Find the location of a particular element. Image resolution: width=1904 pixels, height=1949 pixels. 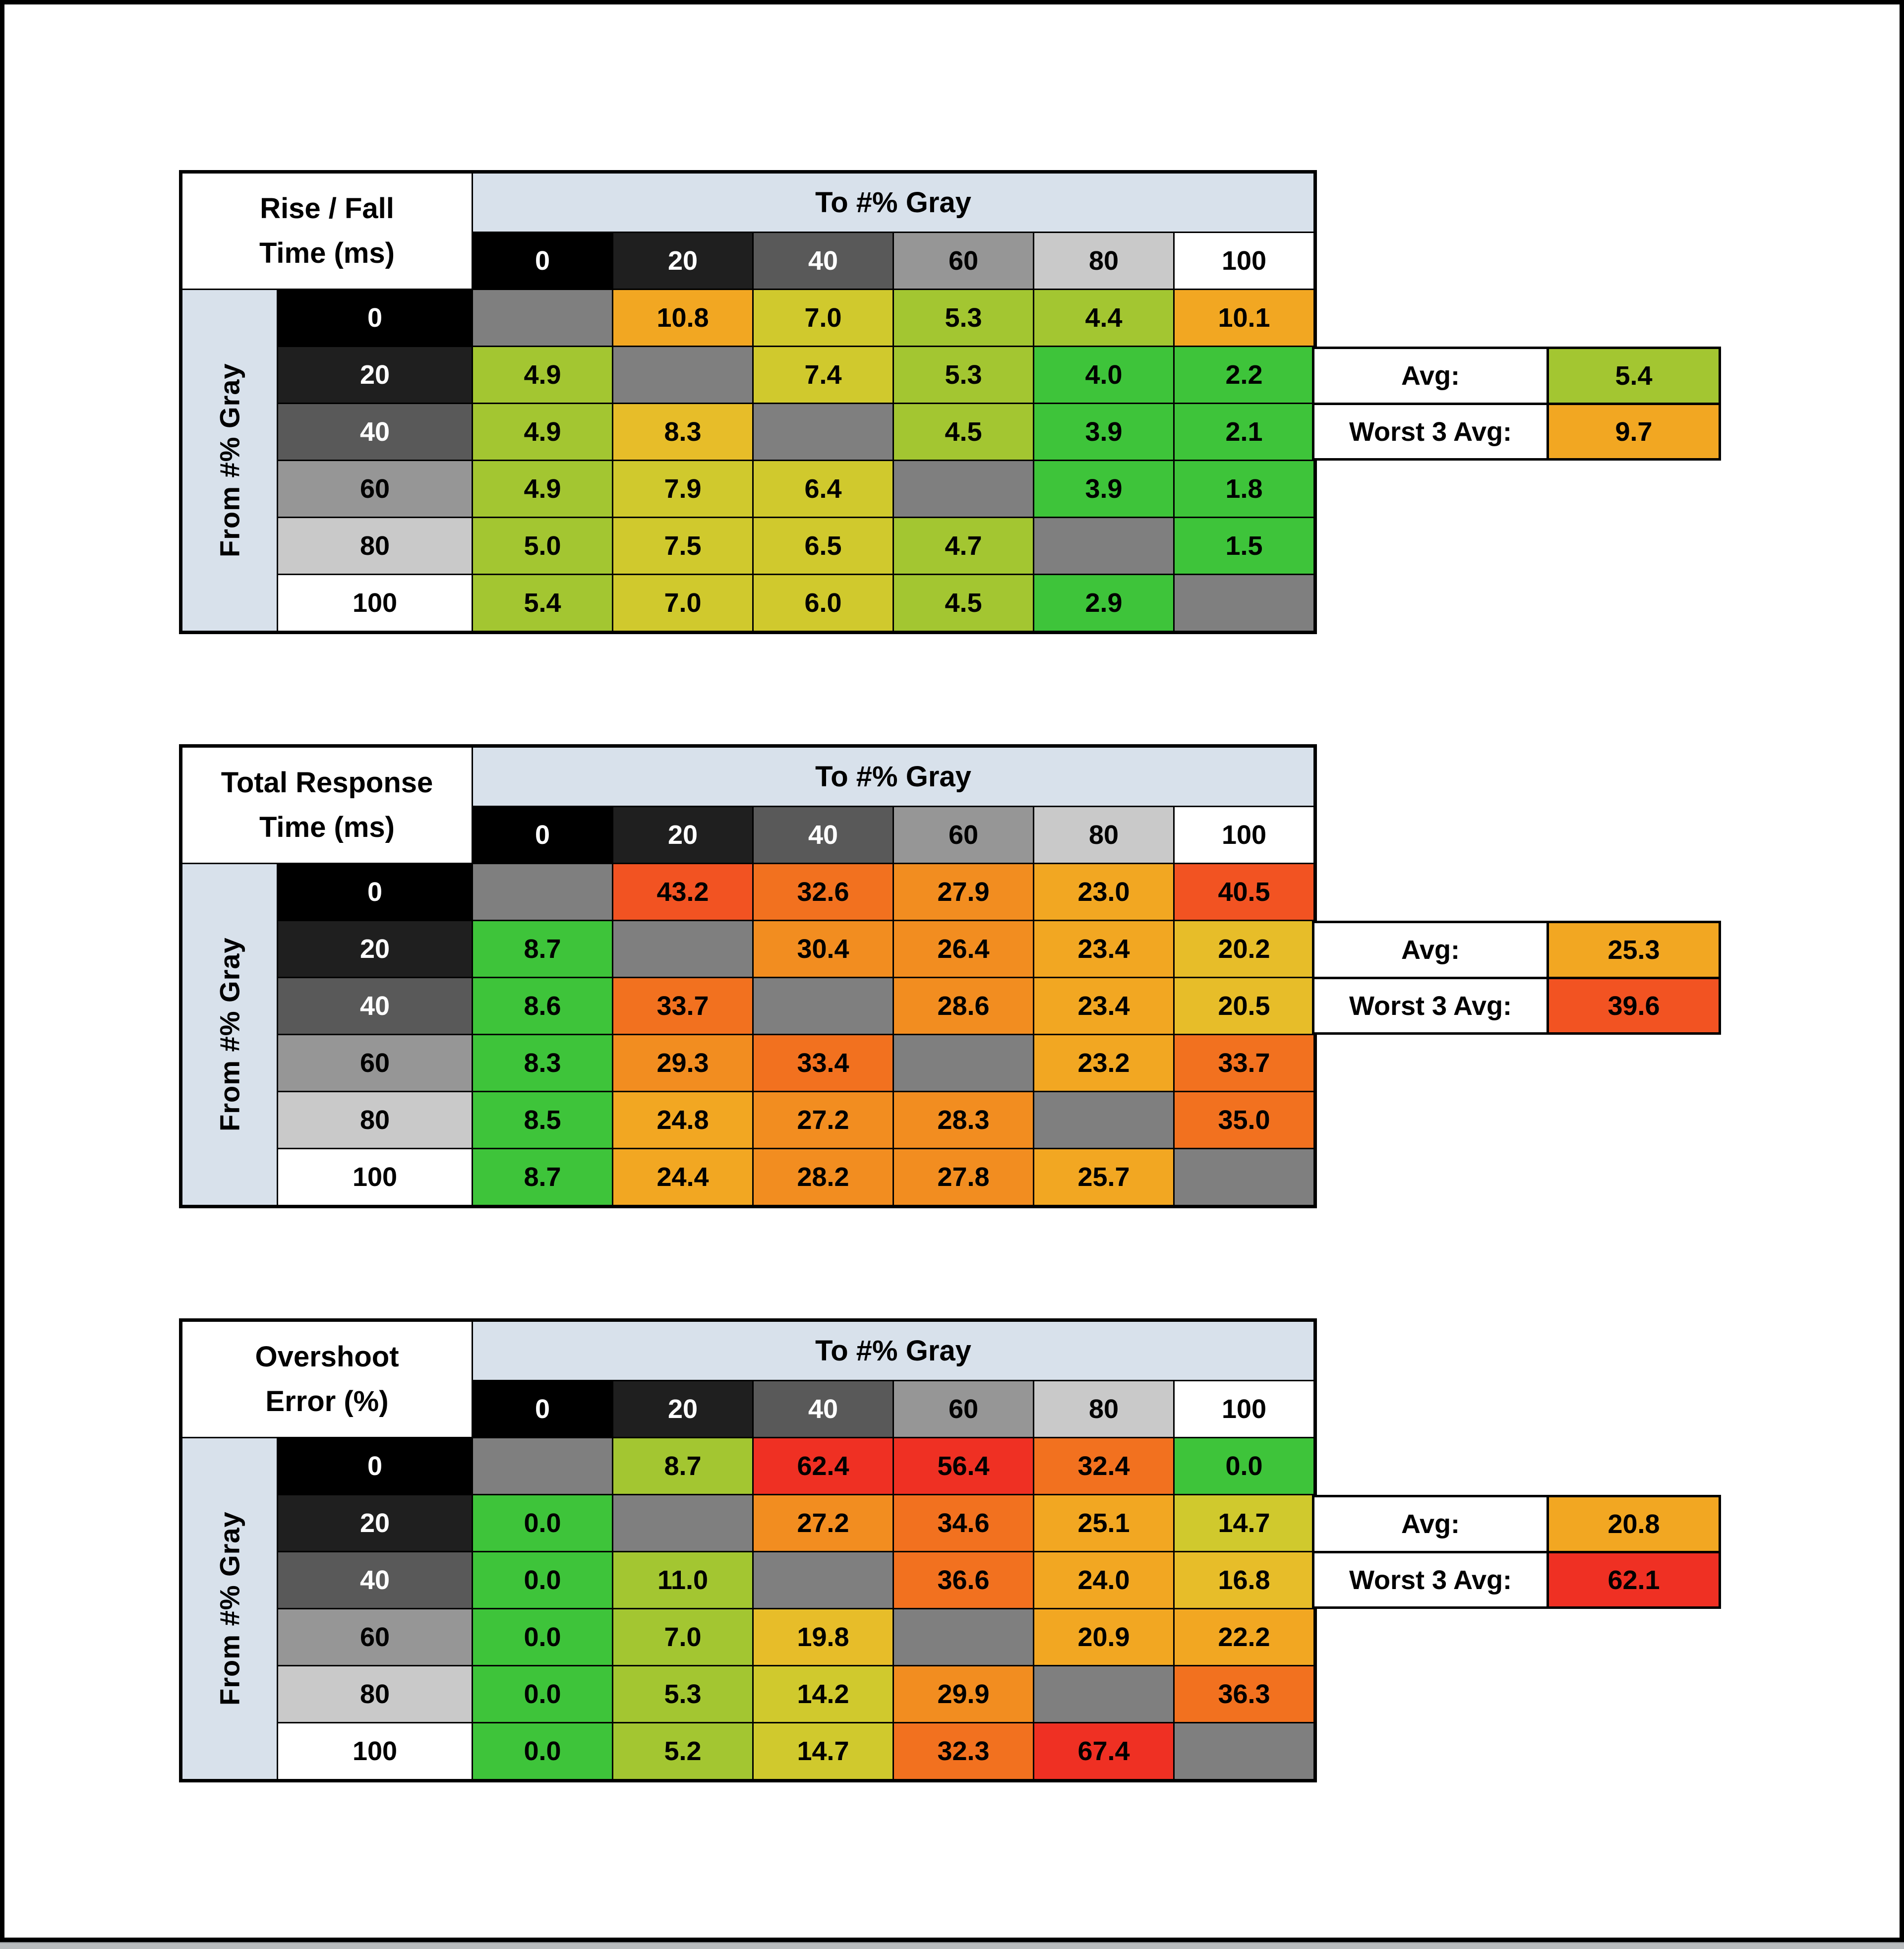

heatmap-cell-from100-to20: 24.4 is located at coordinates (682, 1177).